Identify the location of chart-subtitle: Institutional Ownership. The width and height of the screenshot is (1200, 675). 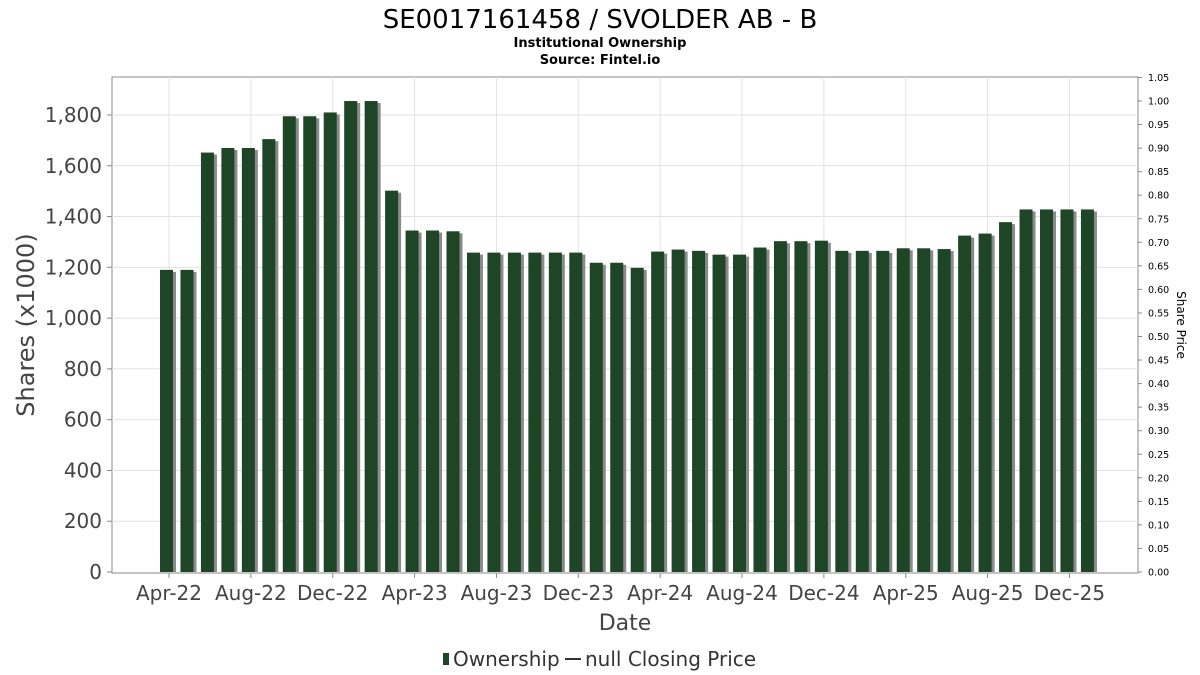
(600, 43).